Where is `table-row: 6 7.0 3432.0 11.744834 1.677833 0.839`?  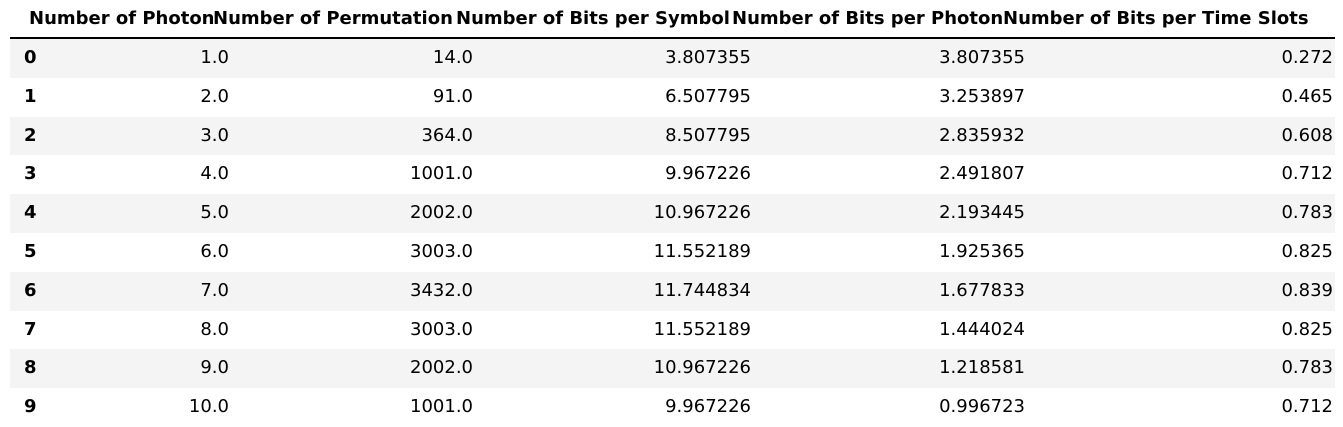 table-row: 6 7.0 3432.0 11.744834 1.677833 0.839 is located at coordinates (672, 291).